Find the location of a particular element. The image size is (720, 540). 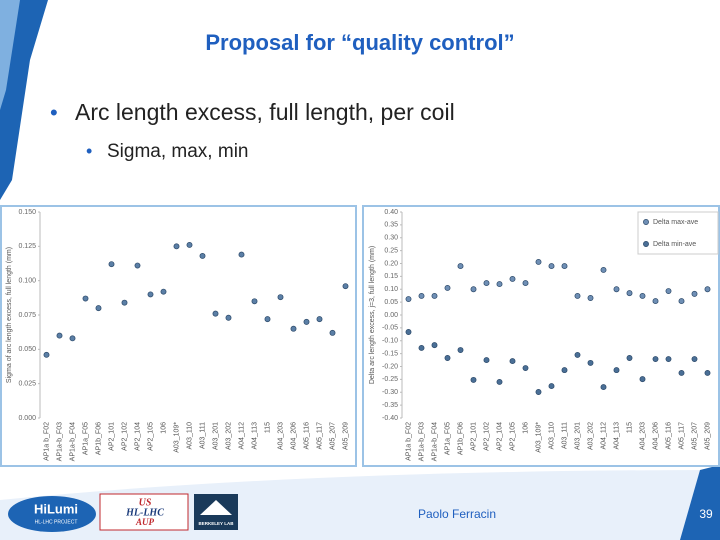

x-tick-label: 115 is located at coordinates (267, 427).